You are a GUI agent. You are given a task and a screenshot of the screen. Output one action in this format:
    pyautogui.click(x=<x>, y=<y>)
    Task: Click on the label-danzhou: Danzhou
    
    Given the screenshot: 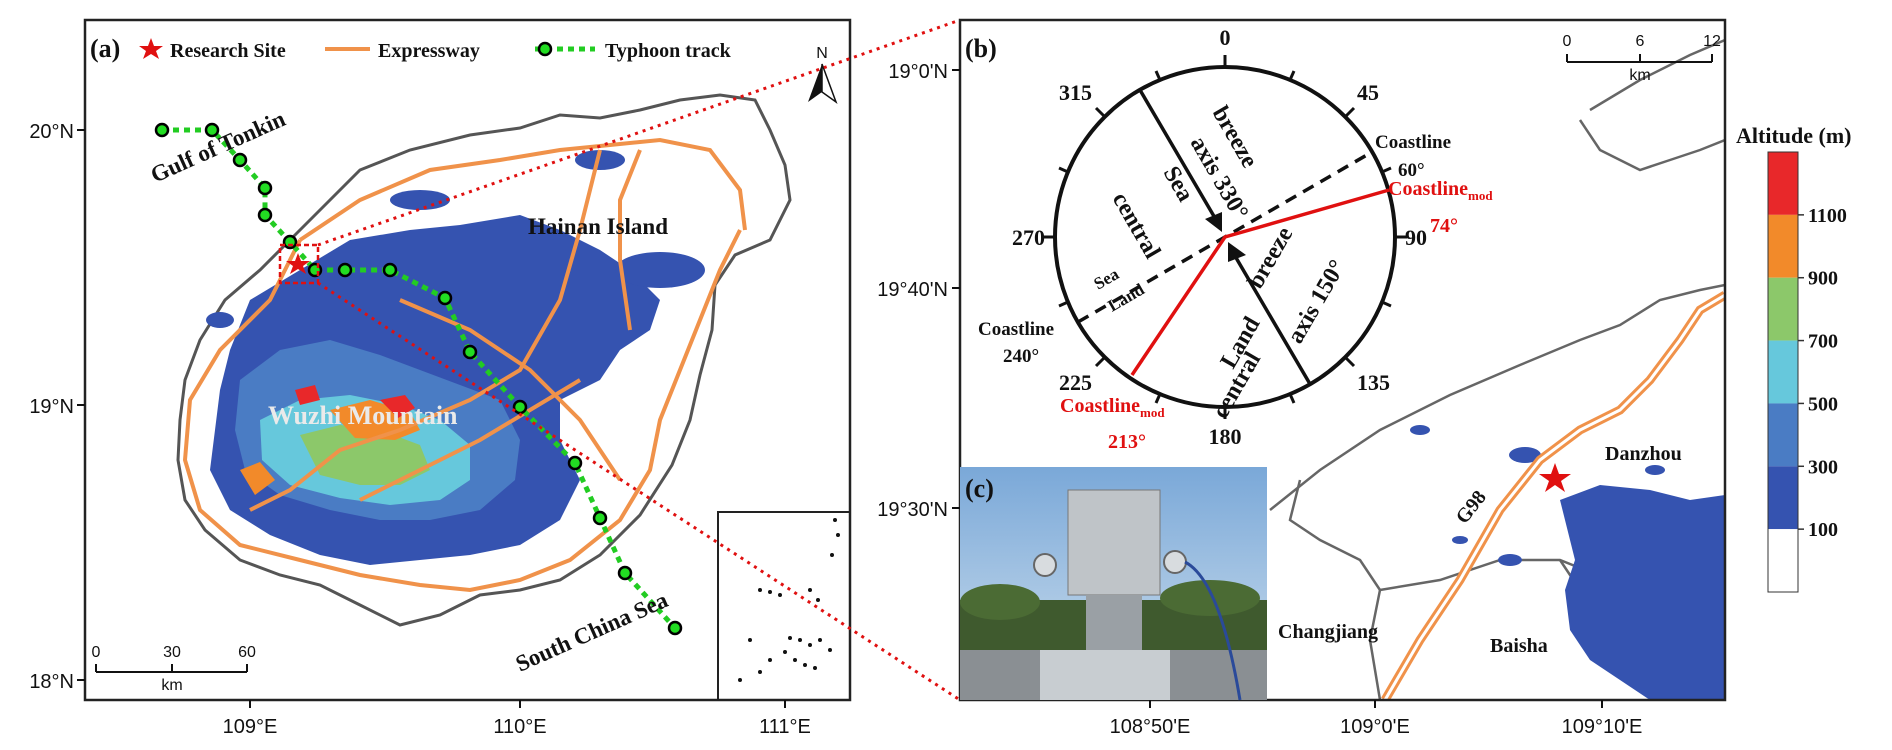 What is the action you would take?
    pyautogui.click(x=1643, y=454)
    